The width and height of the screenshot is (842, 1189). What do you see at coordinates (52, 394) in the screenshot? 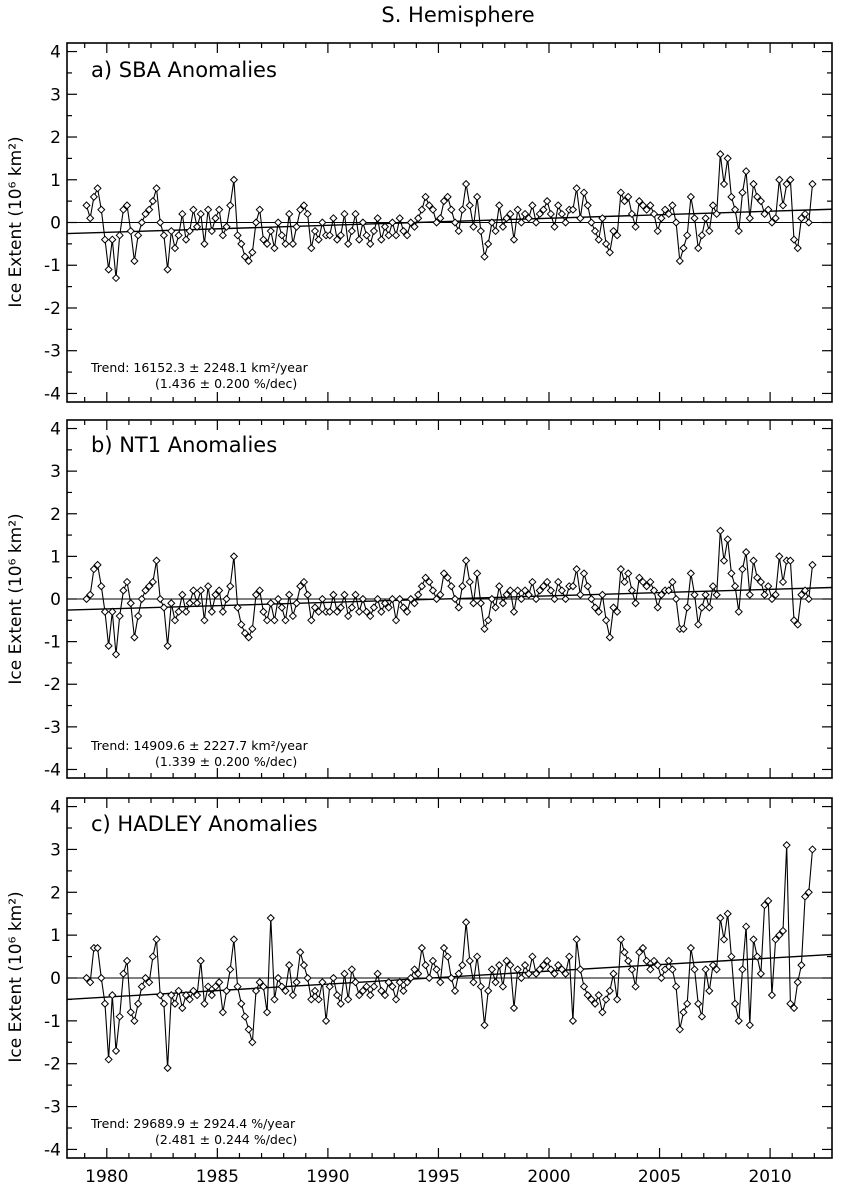
I see `y-tick-label: -4` at bounding box center [52, 394].